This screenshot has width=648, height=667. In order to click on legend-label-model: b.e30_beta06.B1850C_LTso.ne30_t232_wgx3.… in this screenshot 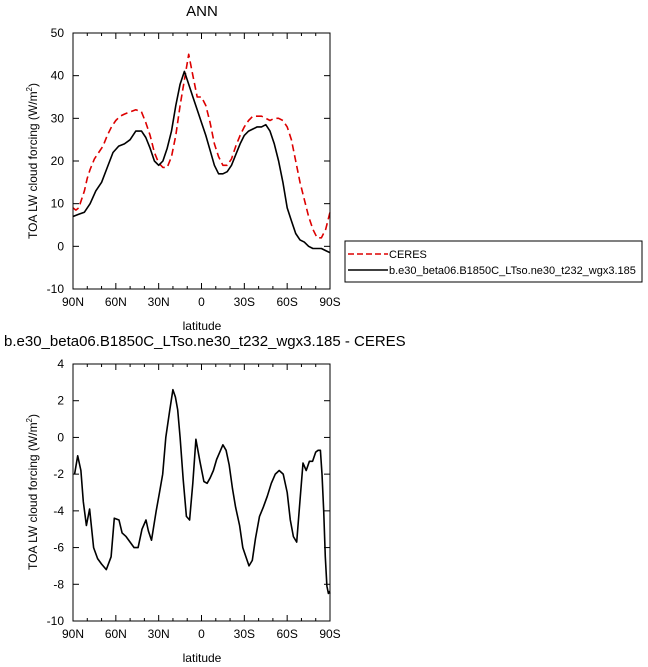, I will do `click(512, 271)`.